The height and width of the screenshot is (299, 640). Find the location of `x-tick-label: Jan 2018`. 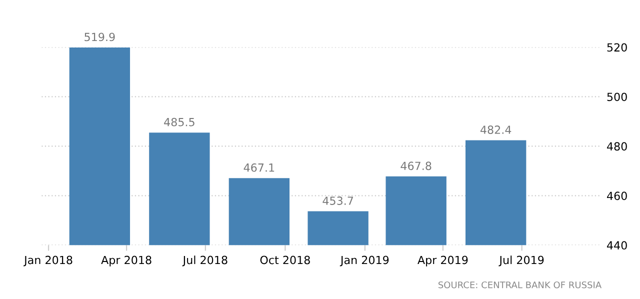

x-tick-label: Jan 2018 is located at coordinates (47, 261).